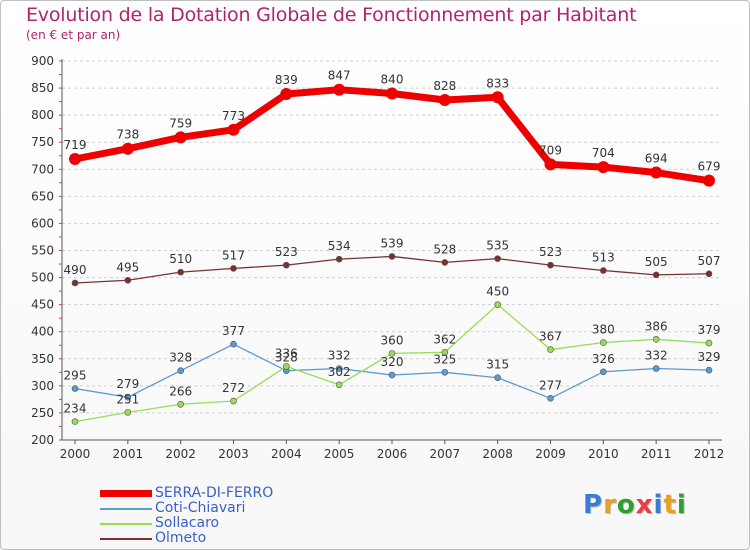 This screenshot has height=550, width=750. Describe the element at coordinates (180, 259) in the screenshot. I see `data-label: 510` at that location.